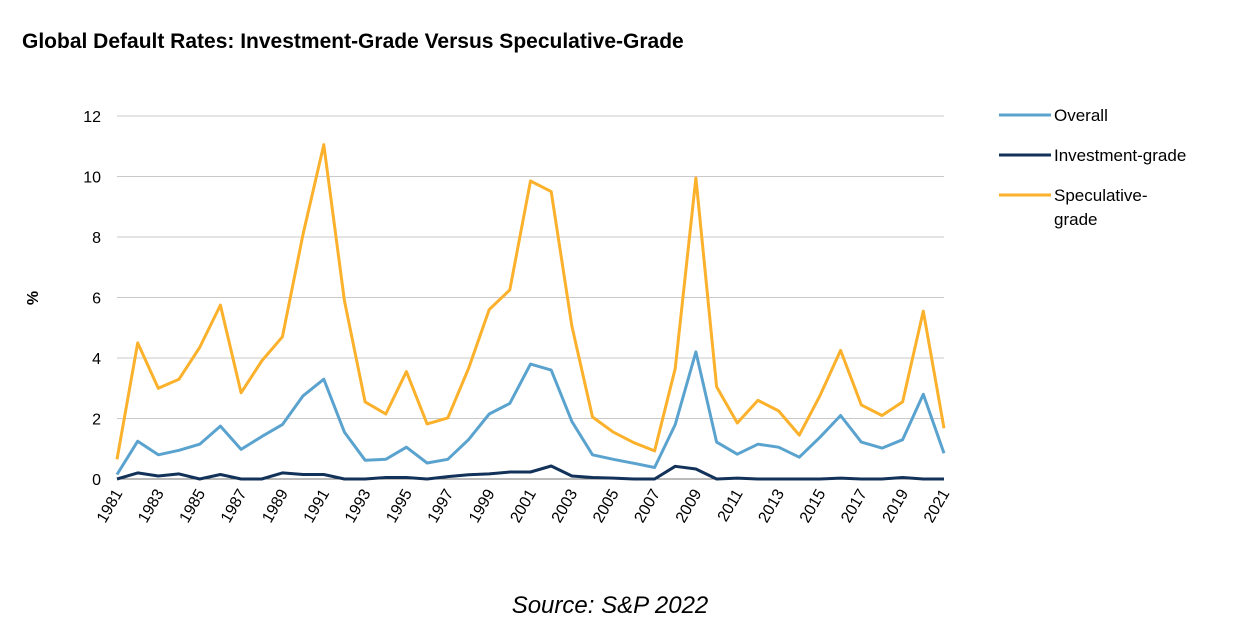 This screenshot has width=1241, height=643. What do you see at coordinates (606, 505) in the screenshot?
I see `x-tick-label: 2005` at bounding box center [606, 505].